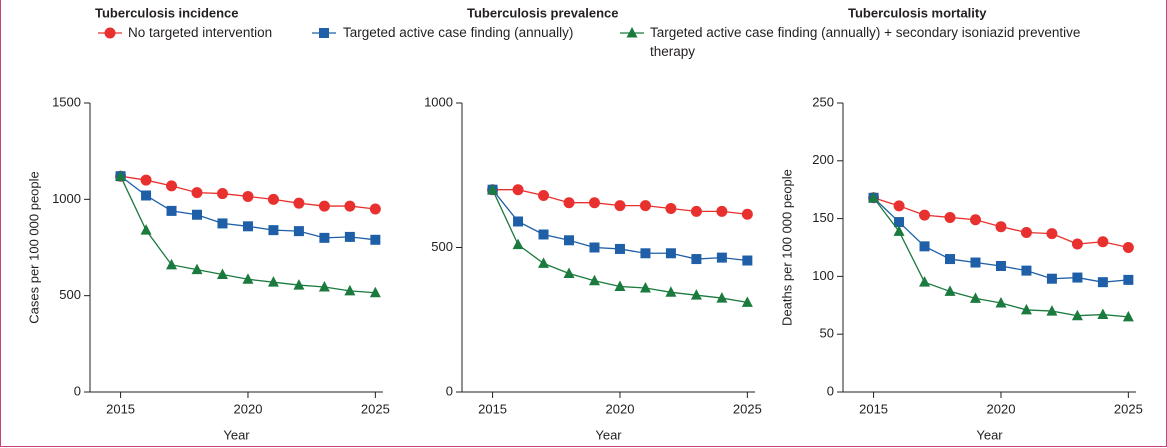 Image resolution: width=1167 pixels, height=448 pixels. What do you see at coordinates (66, 101) in the screenshot?
I see `y-tick-label: 1500` at bounding box center [66, 101].